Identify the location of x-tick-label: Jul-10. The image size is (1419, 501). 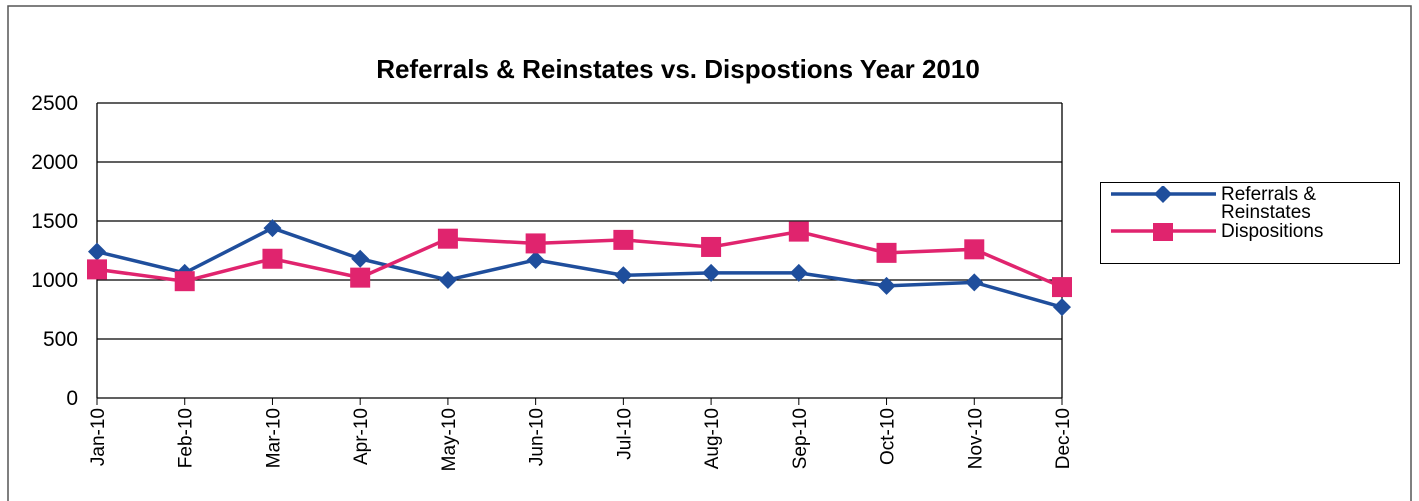
(624, 434).